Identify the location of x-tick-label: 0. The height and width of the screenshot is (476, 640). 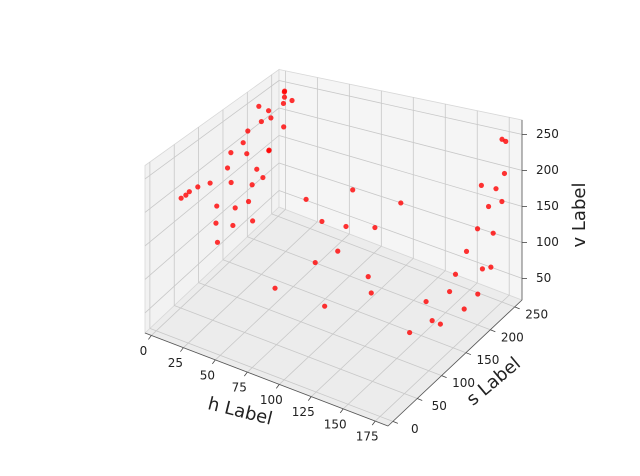
(144, 351).